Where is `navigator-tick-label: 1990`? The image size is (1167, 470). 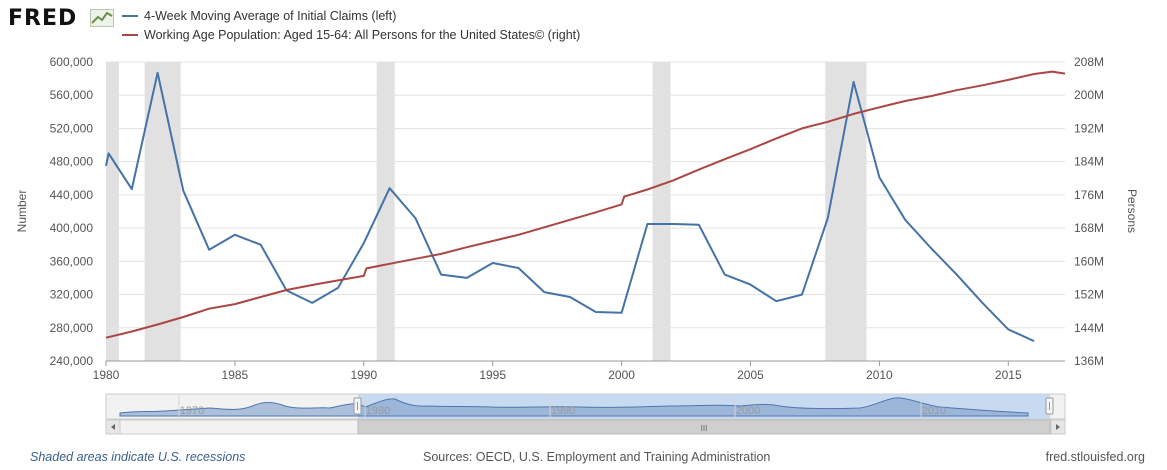
navigator-tick-label: 1990 is located at coordinates (563, 411).